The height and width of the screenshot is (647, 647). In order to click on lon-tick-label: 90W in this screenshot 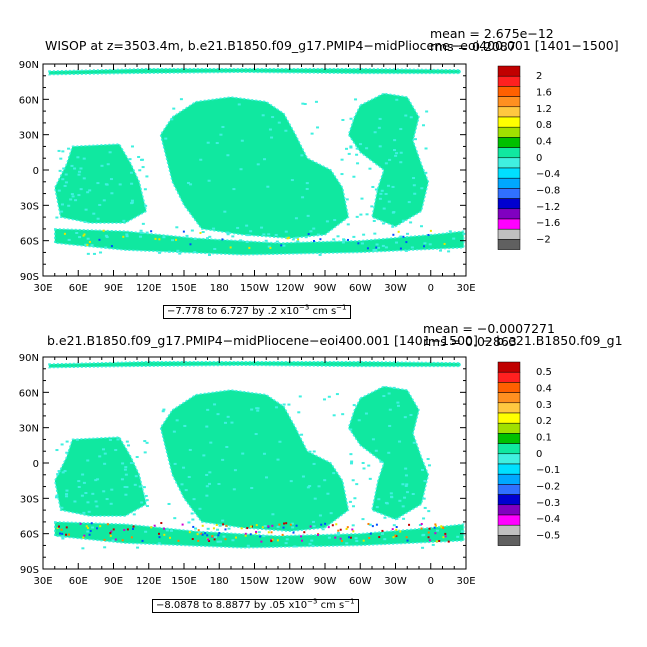, I will do `click(325, 581)`.